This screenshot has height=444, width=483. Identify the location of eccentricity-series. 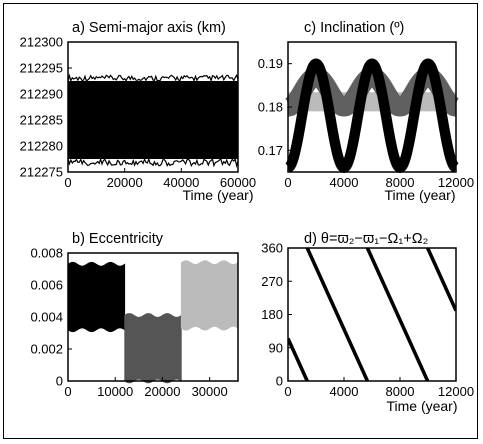
(153, 322).